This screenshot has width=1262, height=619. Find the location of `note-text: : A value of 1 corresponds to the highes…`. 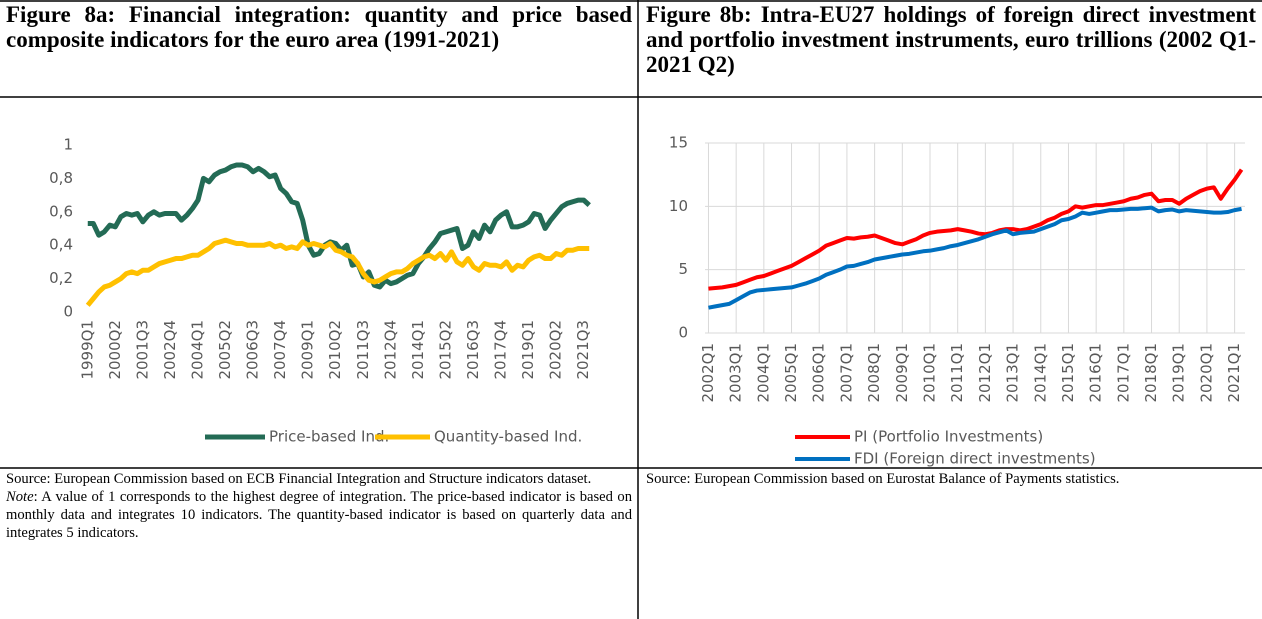

note-text: : A value of 1 corresponds to the highes… is located at coordinates (319, 515).